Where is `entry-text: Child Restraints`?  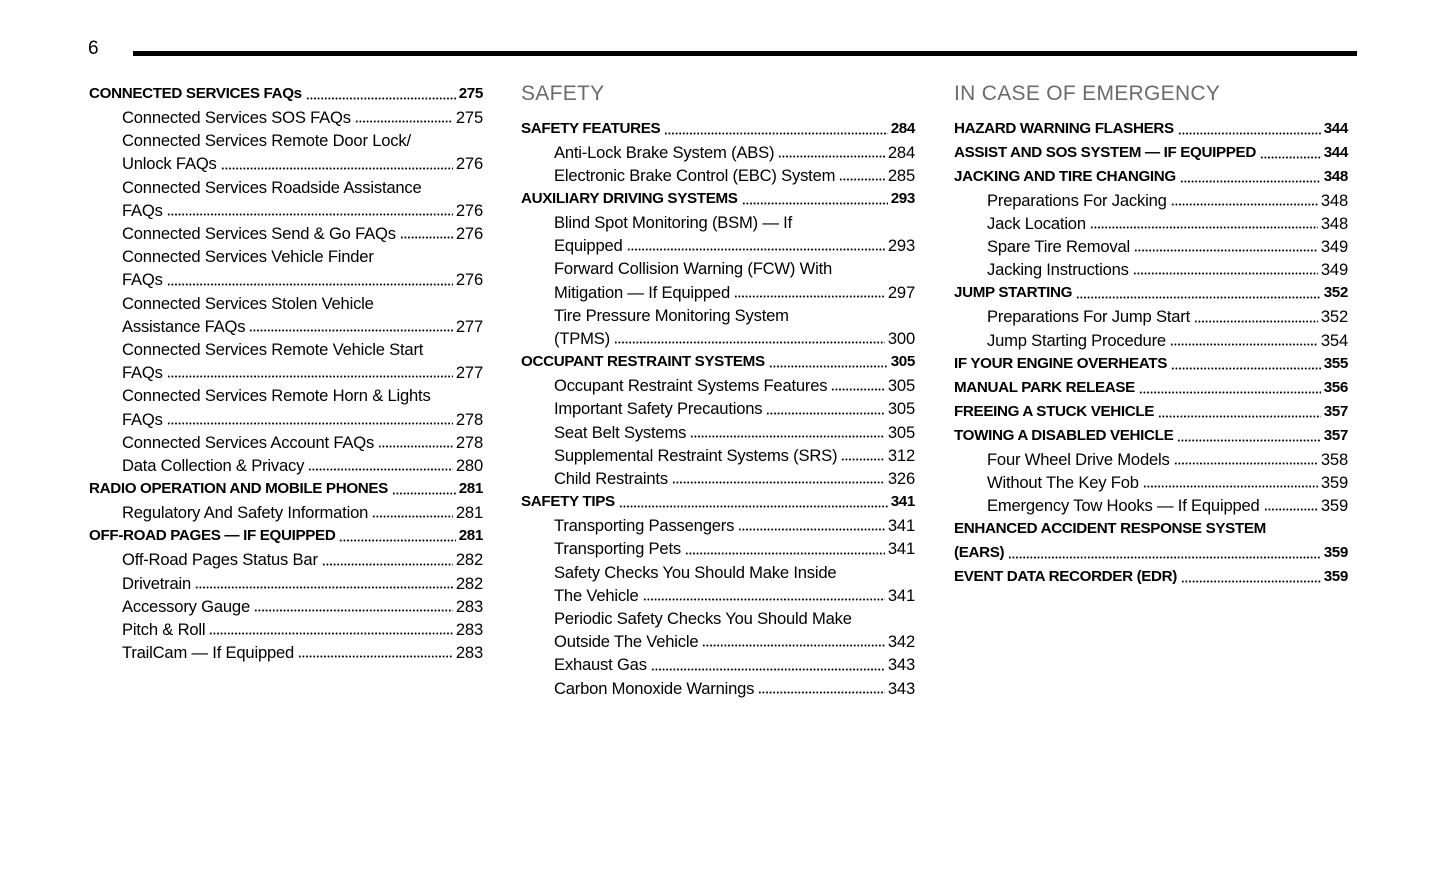 entry-text: Child Restraints is located at coordinates (611, 478).